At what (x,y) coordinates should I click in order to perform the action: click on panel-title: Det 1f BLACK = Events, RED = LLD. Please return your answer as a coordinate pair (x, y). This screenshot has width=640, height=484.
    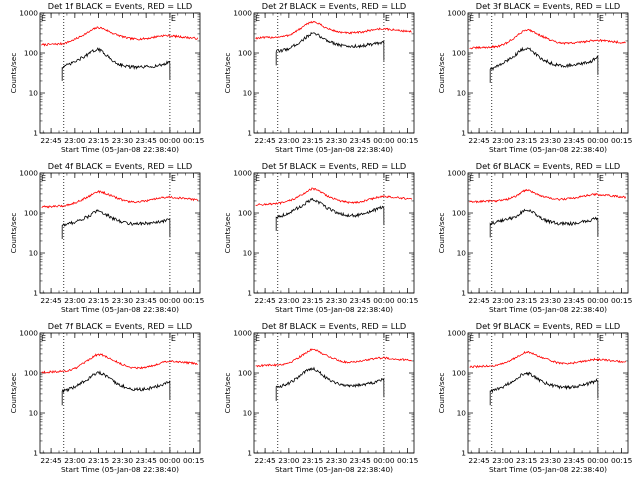
    Looking at the image, I should click on (120, 6).